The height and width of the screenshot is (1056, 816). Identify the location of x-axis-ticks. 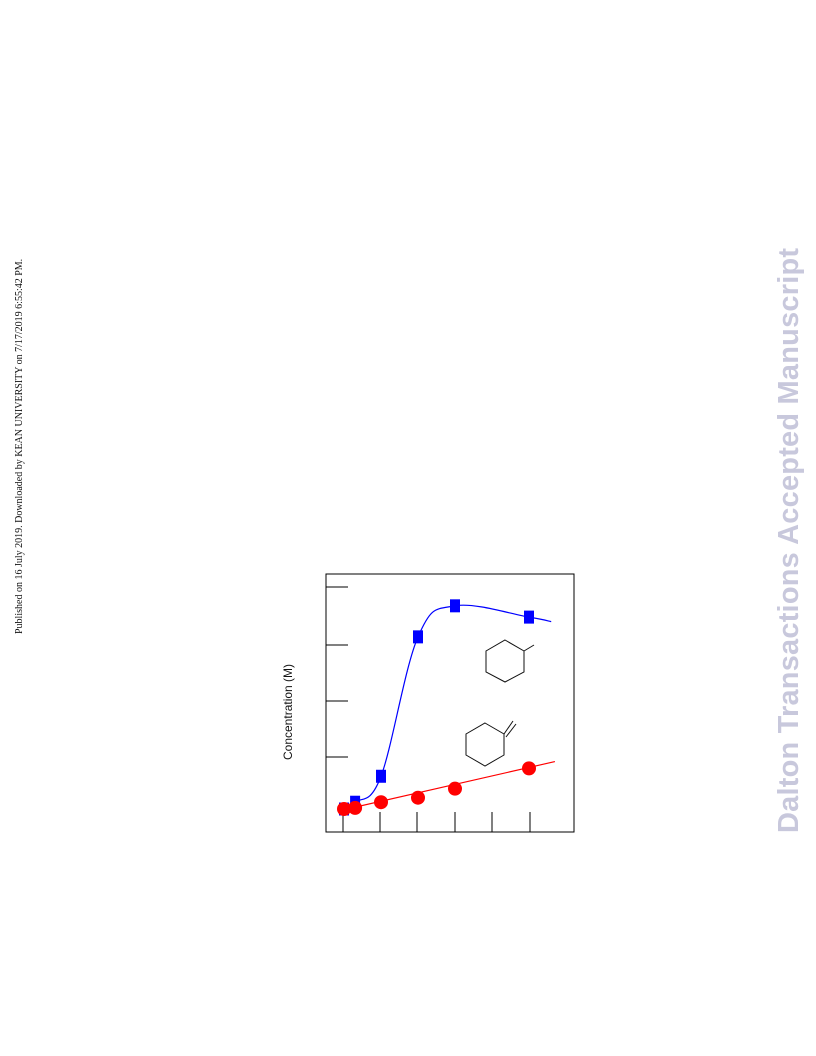
(436, 822).